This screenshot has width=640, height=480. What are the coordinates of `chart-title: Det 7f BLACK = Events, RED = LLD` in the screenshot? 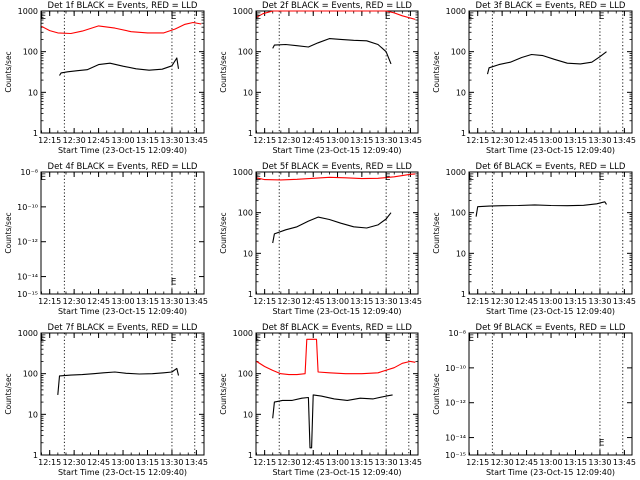 It's located at (123, 328).